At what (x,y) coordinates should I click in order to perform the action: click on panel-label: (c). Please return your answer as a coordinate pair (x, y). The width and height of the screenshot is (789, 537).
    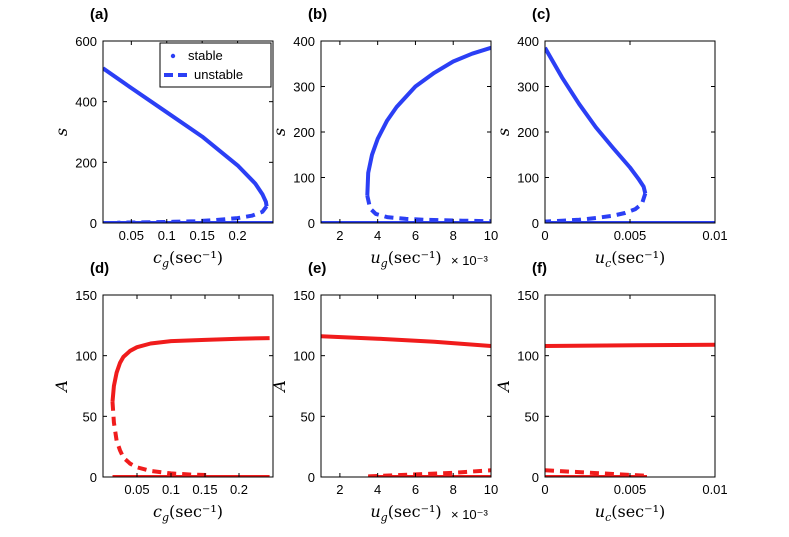
    Looking at the image, I should click on (541, 14).